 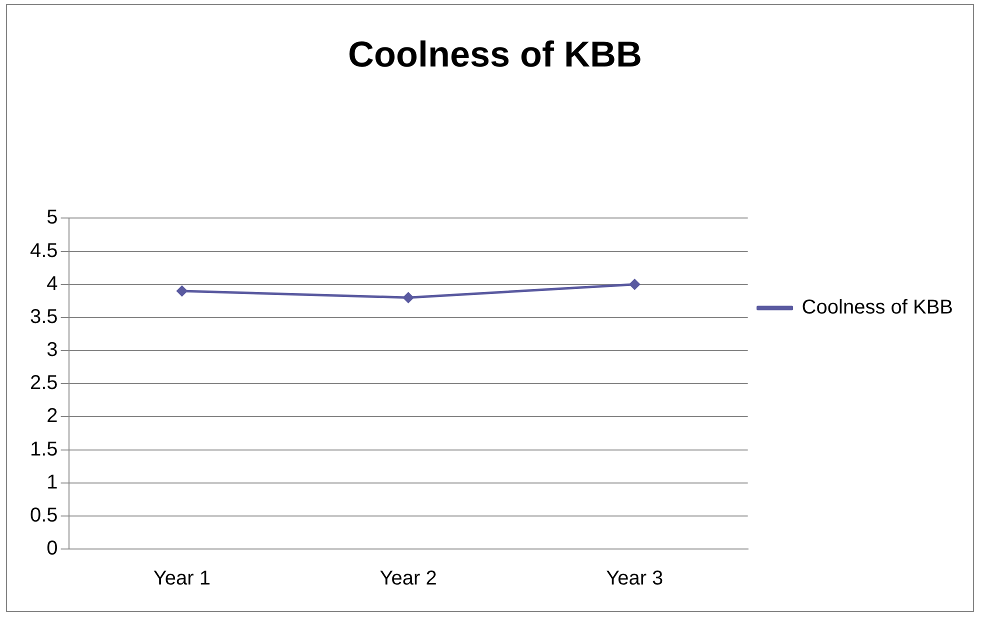 What do you see at coordinates (52, 217) in the screenshot?
I see `y-tick-label: 5` at bounding box center [52, 217].